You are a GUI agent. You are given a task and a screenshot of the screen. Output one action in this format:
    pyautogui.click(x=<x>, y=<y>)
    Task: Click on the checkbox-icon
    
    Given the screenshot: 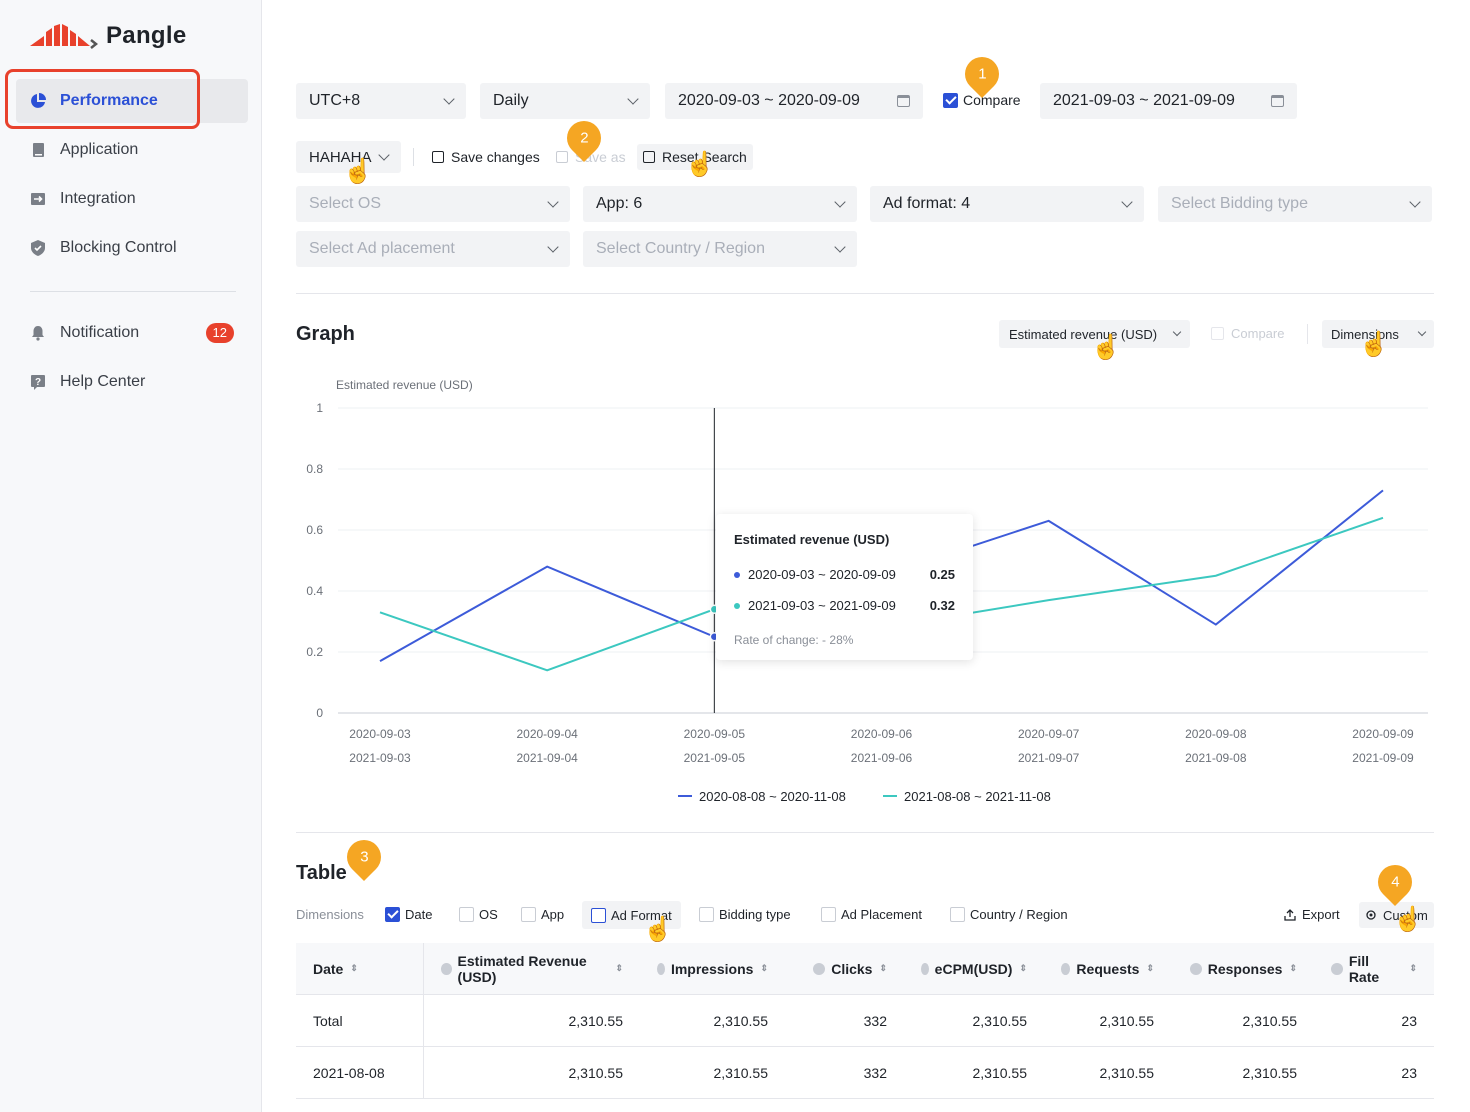 What is the action you would take?
    pyautogui.click(x=528, y=914)
    